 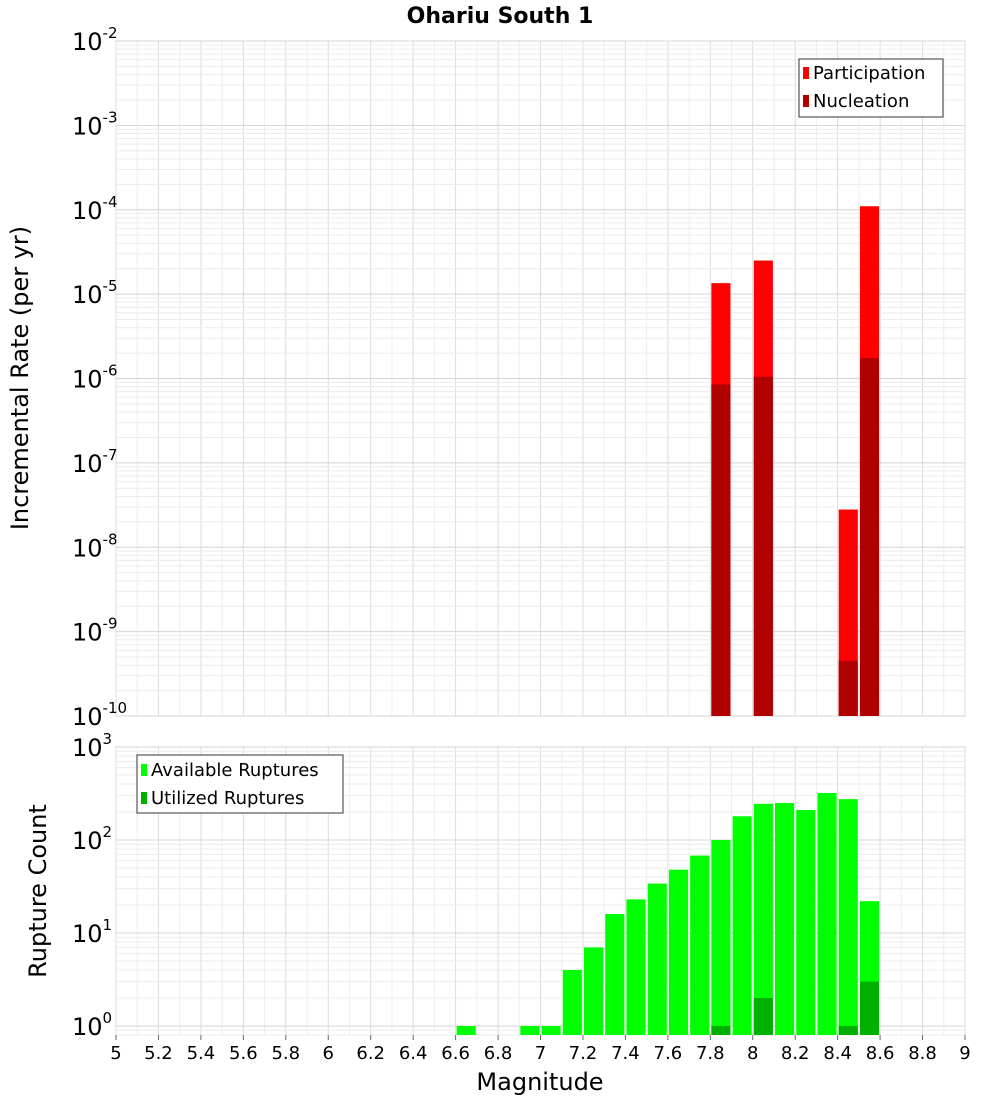 I want to click on rate-legend: Participation Nucleation, so click(x=871, y=88).